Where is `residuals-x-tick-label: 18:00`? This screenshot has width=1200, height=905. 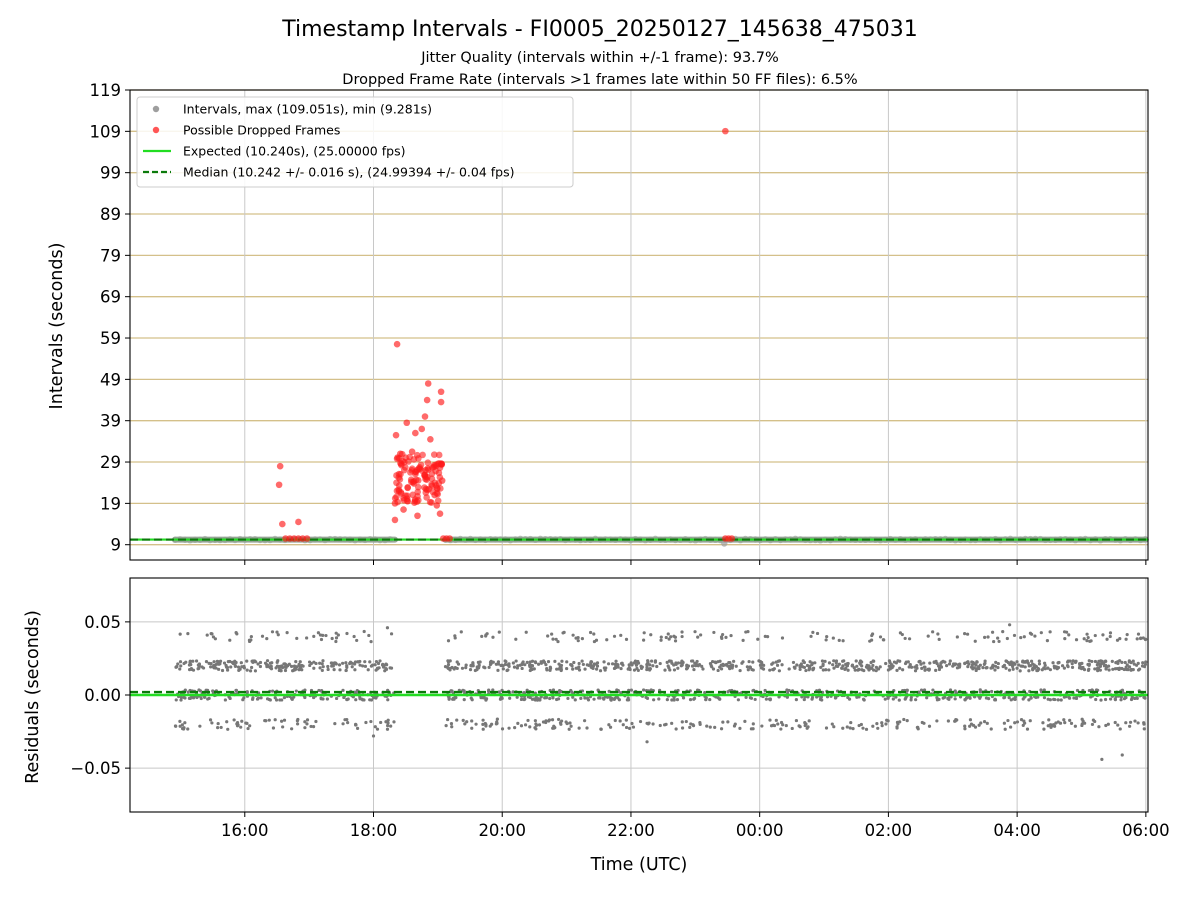 residuals-x-tick-label: 18:00 is located at coordinates (374, 830).